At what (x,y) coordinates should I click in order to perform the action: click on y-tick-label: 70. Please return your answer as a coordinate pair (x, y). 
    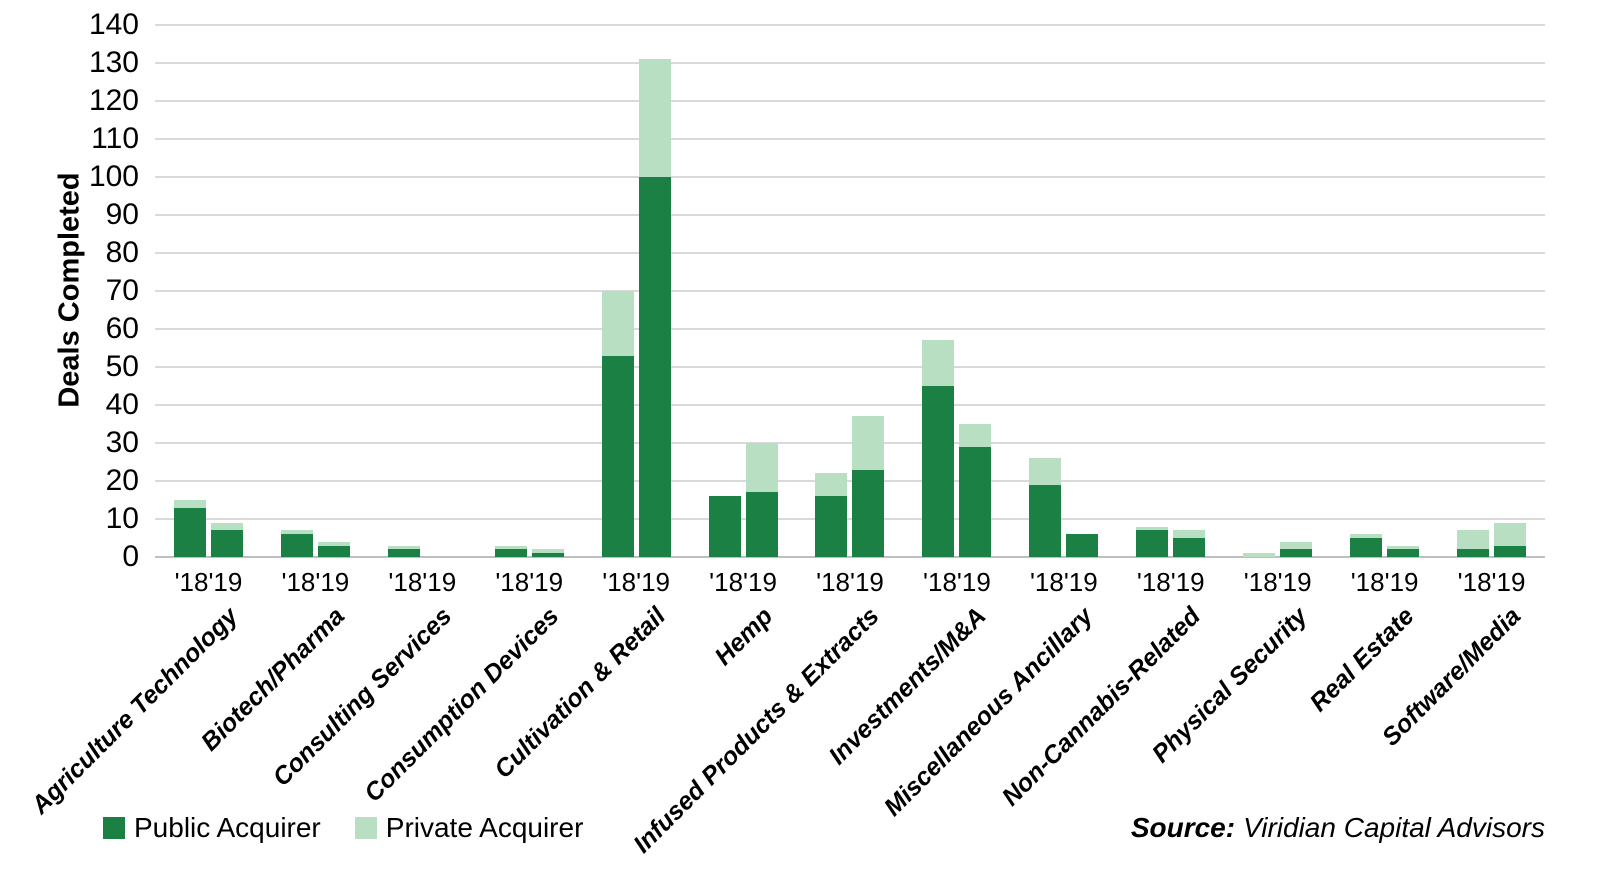
    Looking at the image, I should click on (122, 290).